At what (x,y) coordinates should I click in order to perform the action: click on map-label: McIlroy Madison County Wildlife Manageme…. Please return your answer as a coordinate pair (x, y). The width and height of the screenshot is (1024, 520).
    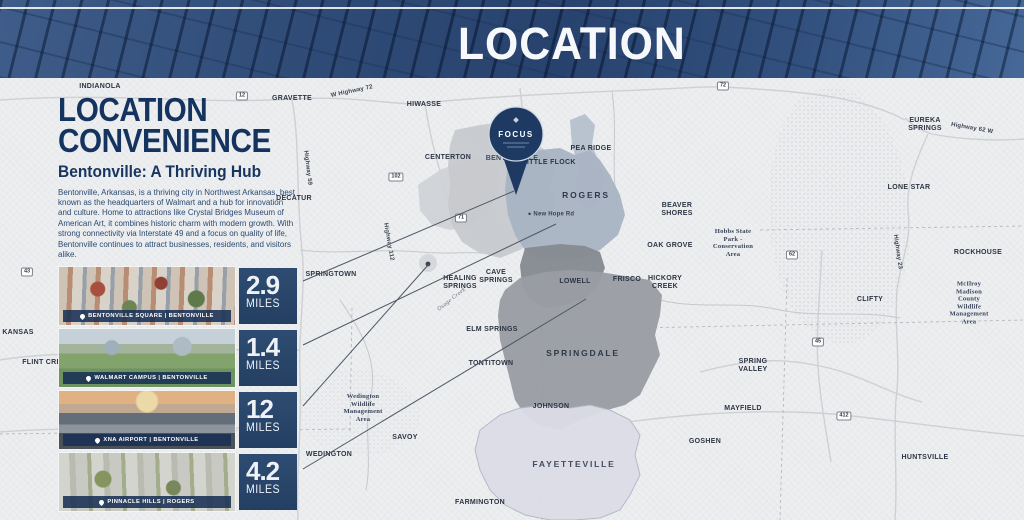
    Looking at the image, I should click on (969, 303).